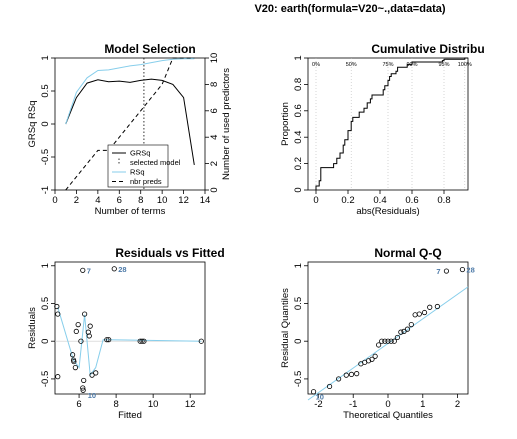  Describe the element at coordinates (130, 415) in the screenshot. I see `x-axis-label: Fitted` at that location.